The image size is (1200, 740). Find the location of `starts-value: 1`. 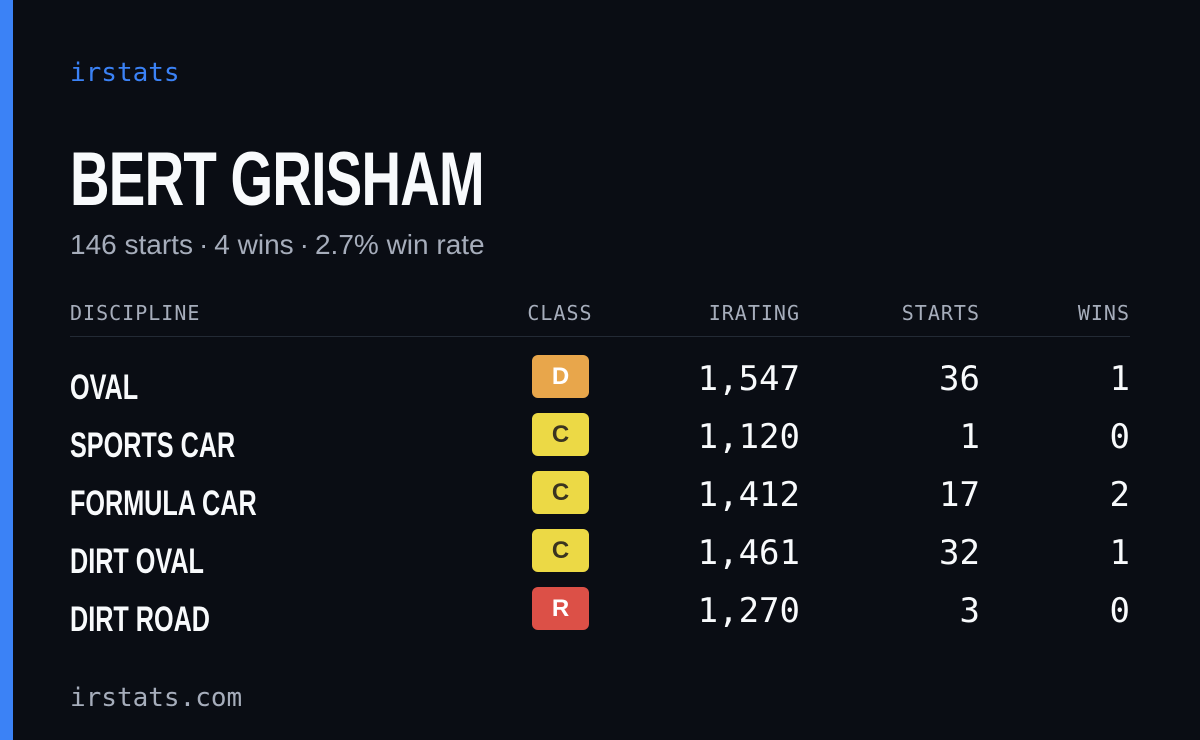

starts-value: 1 is located at coordinates (969, 437).